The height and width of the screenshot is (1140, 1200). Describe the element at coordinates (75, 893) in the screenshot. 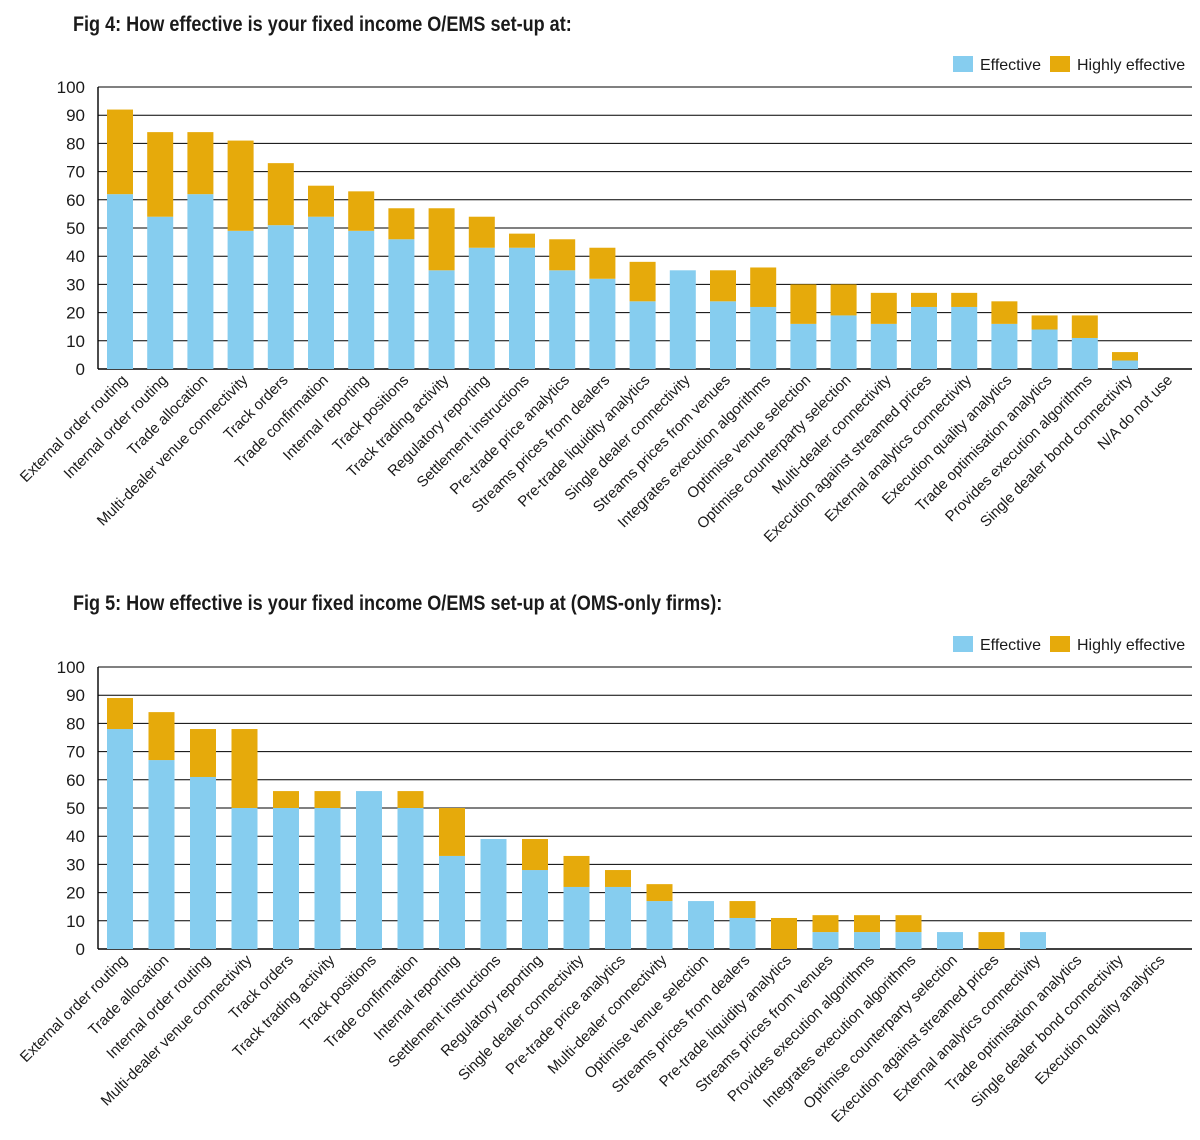

I see `fig5-y-tick-label: 20` at that location.